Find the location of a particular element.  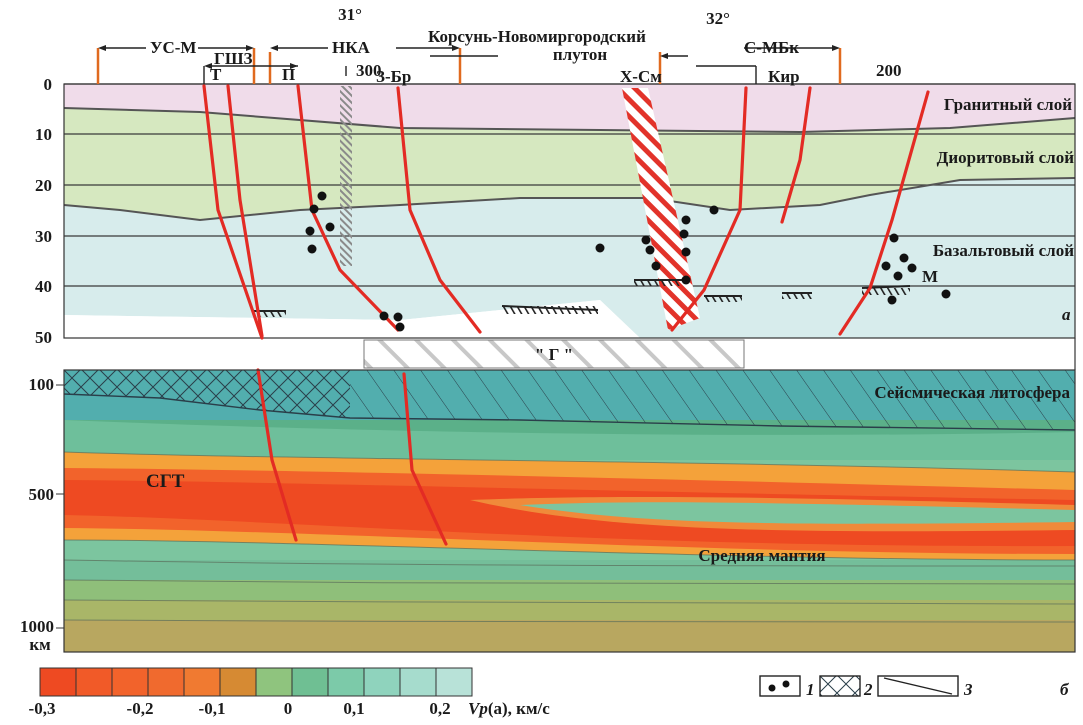

hatched-lithosphere is located at coordinates (712, 400).